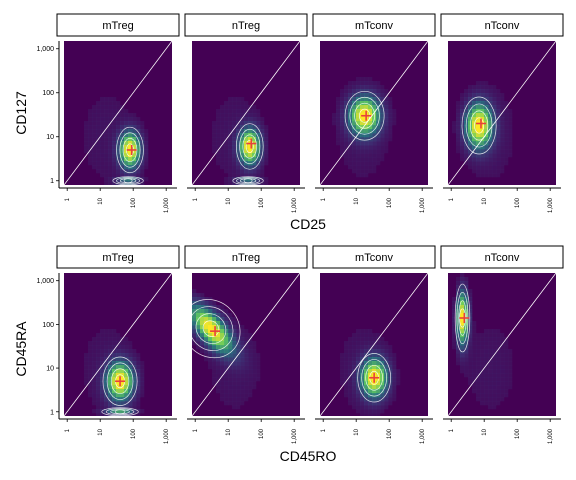 This screenshot has width=576, height=480. What do you see at coordinates (374, 258) in the screenshot?
I see `strip-label: mTconv` at bounding box center [374, 258].